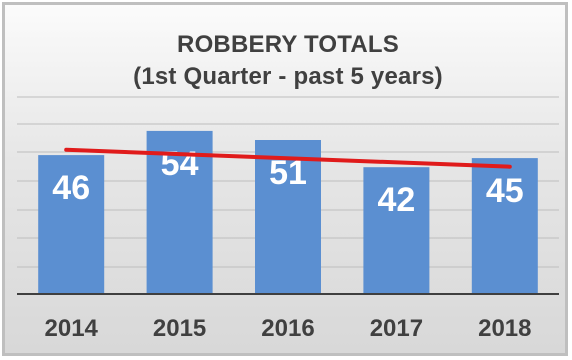 Image resolution: width=572 pixels, height=360 pixels. What do you see at coordinates (288, 76) in the screenshot?
I see `chart-subtitle: (1st Quarter - past 5 years)` at bounding box center [288, 76].